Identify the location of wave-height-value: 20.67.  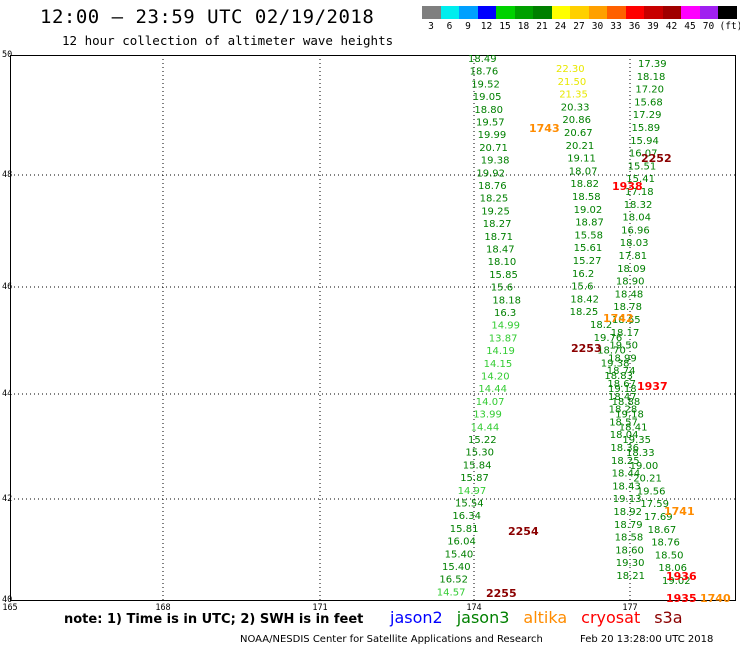
(578, 133).